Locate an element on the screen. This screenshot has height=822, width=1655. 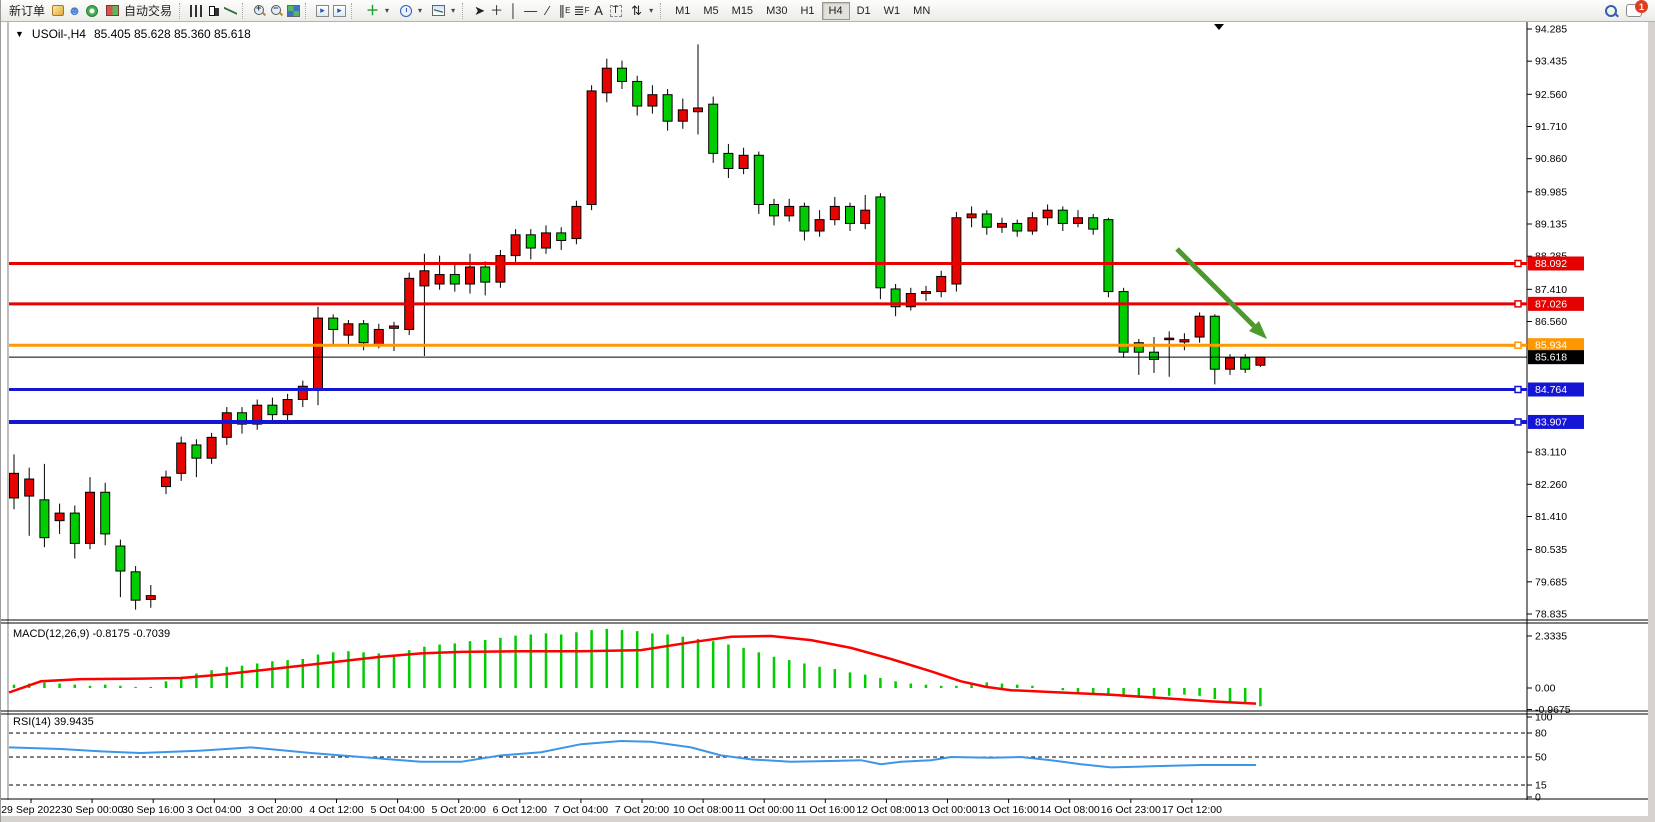
svg-text: 5 Oct 04:00 is located at coordinates (397, 810).